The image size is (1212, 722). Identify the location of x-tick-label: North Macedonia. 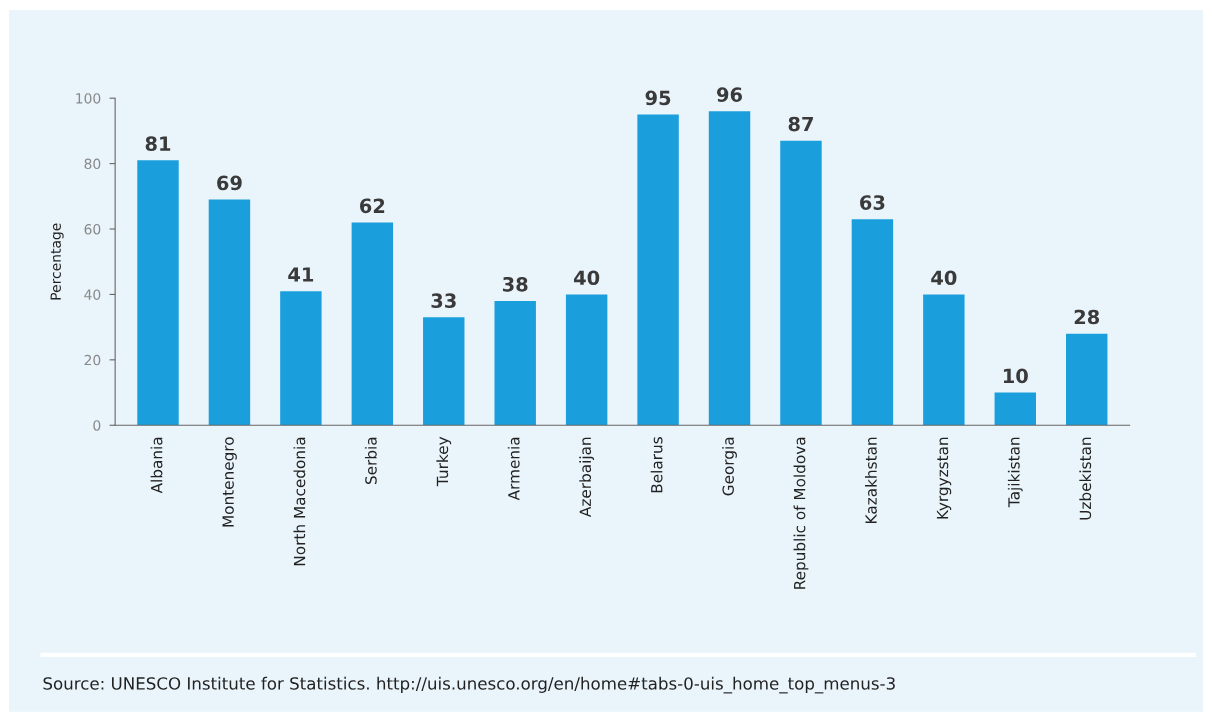
(299, 501).